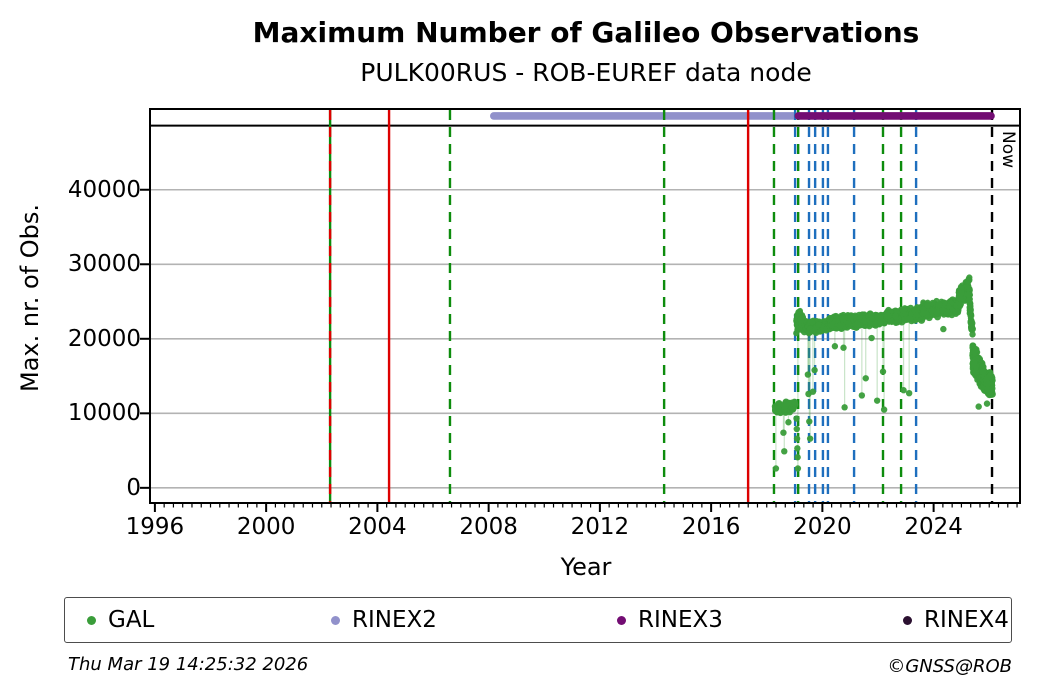 The width and height of the screenshot is (1040, 699). Describe the element at coordinates (949, 666) in the screenshot. I see `footer-credit: ©GNSS@ROB` at that location.